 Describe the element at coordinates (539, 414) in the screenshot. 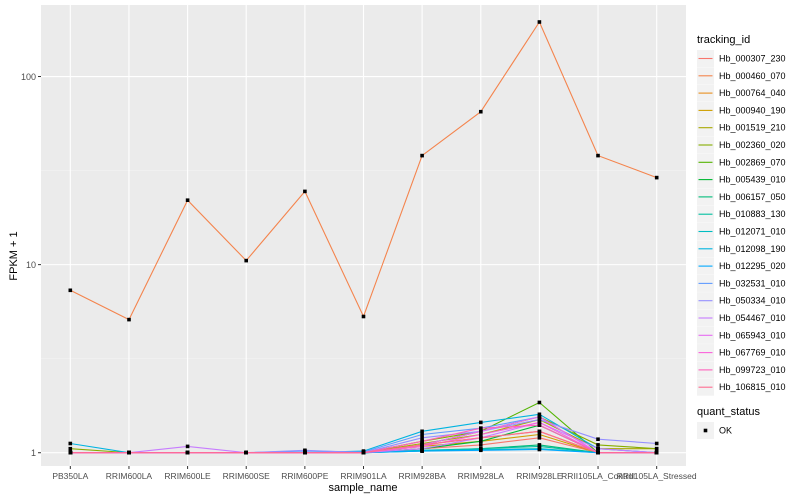

I see `data-point-Hb_012098_190-RRIM928LE` at that location.